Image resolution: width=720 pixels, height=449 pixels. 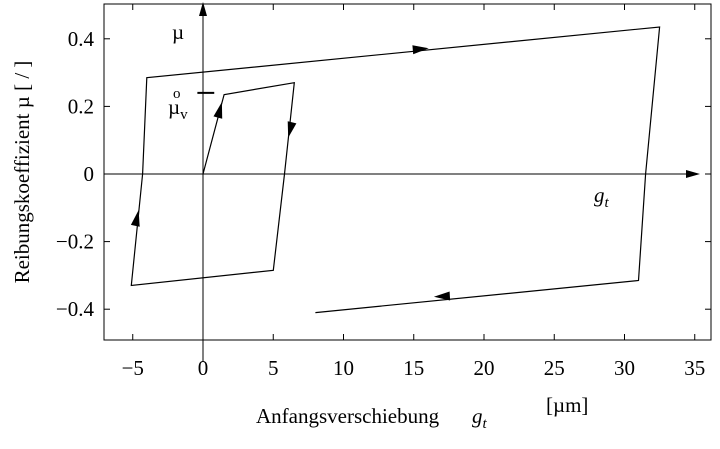 What do you see at coordinates (554, 368) in the screenshot?
I see `x-tick-label: 25` at bounding box center [554, 368].